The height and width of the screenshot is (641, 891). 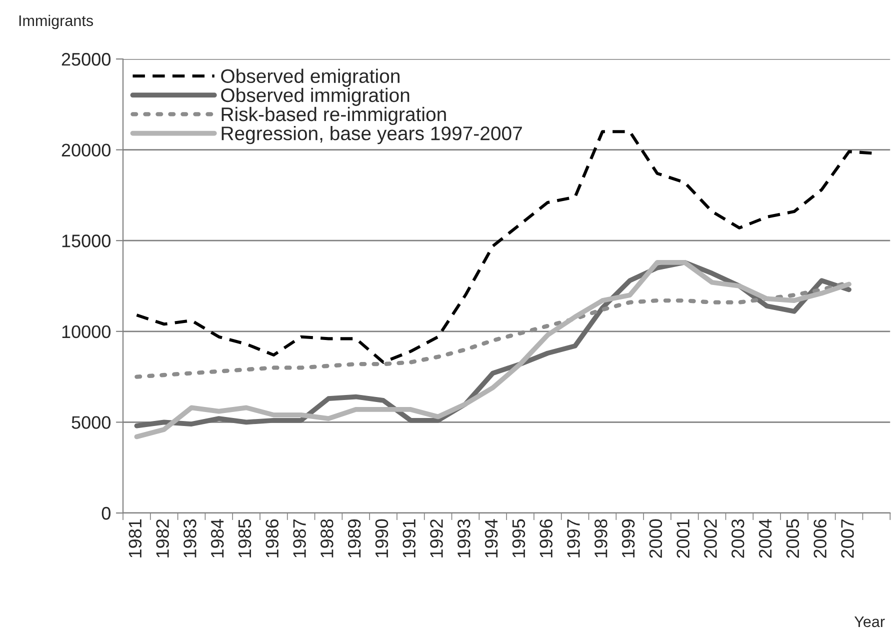 What do you see at coordinates (334, 116) in the screenshot?
I see `legend-label: Risk-based re-immigration` at bounding box center [334, 116].